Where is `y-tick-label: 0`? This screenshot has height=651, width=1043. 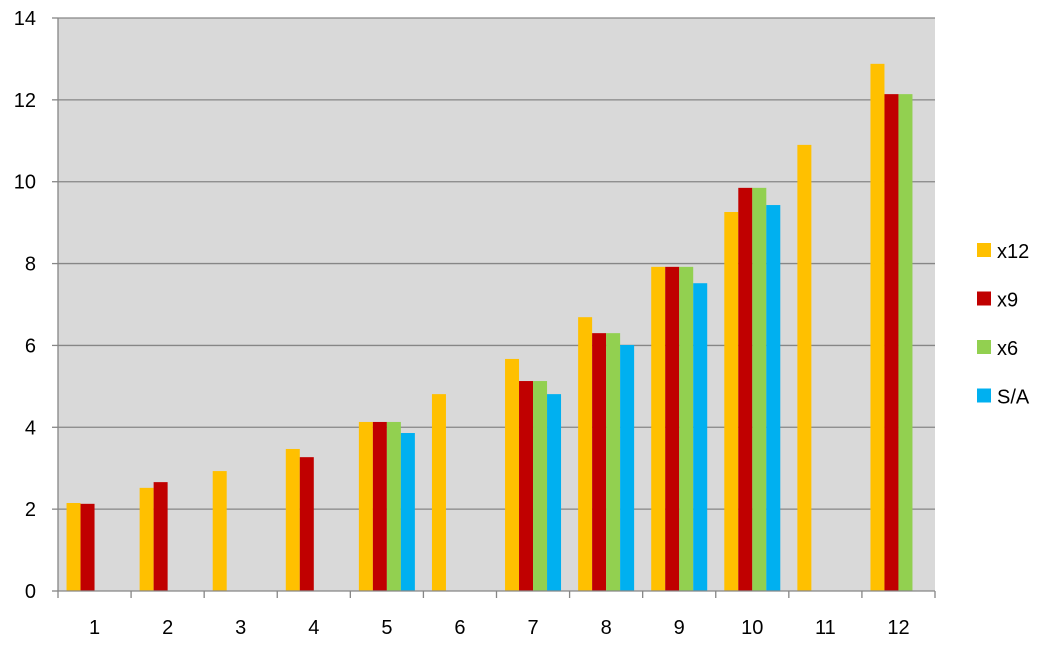
y-tick-label: 0 is located at coordinates (30, 592).